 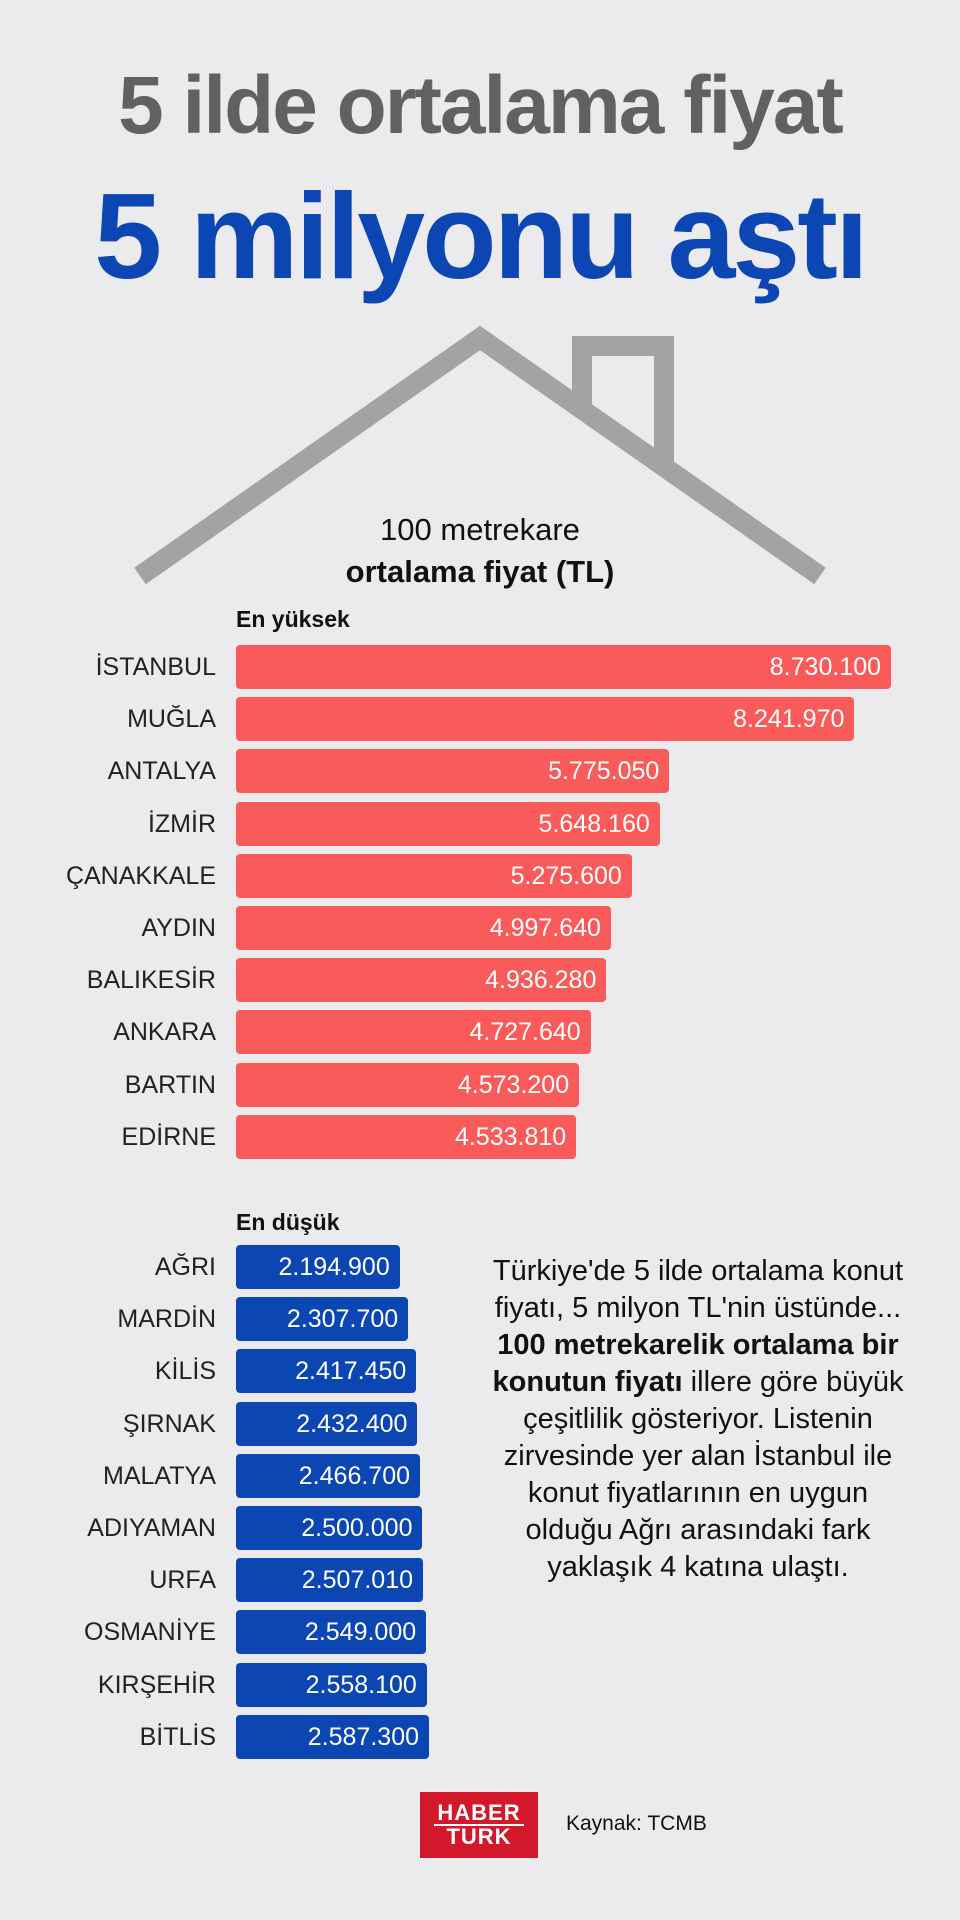 I want to click on highest-value-label: 4.533.810, so click(x=510, y=1136).